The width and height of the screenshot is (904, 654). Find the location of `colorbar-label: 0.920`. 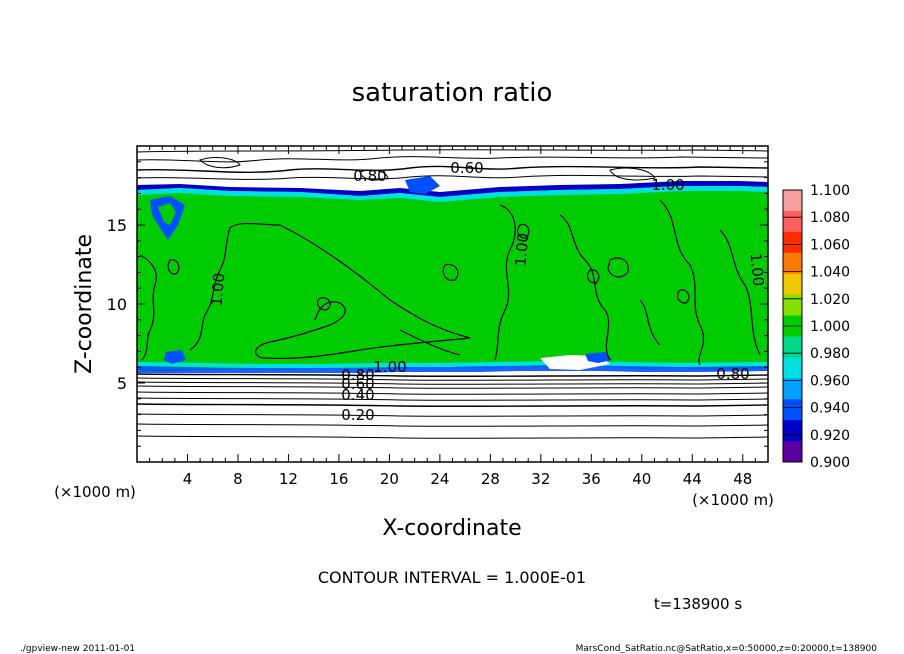

colorbar-label: 0.920 is located at coordinates (830, 436).